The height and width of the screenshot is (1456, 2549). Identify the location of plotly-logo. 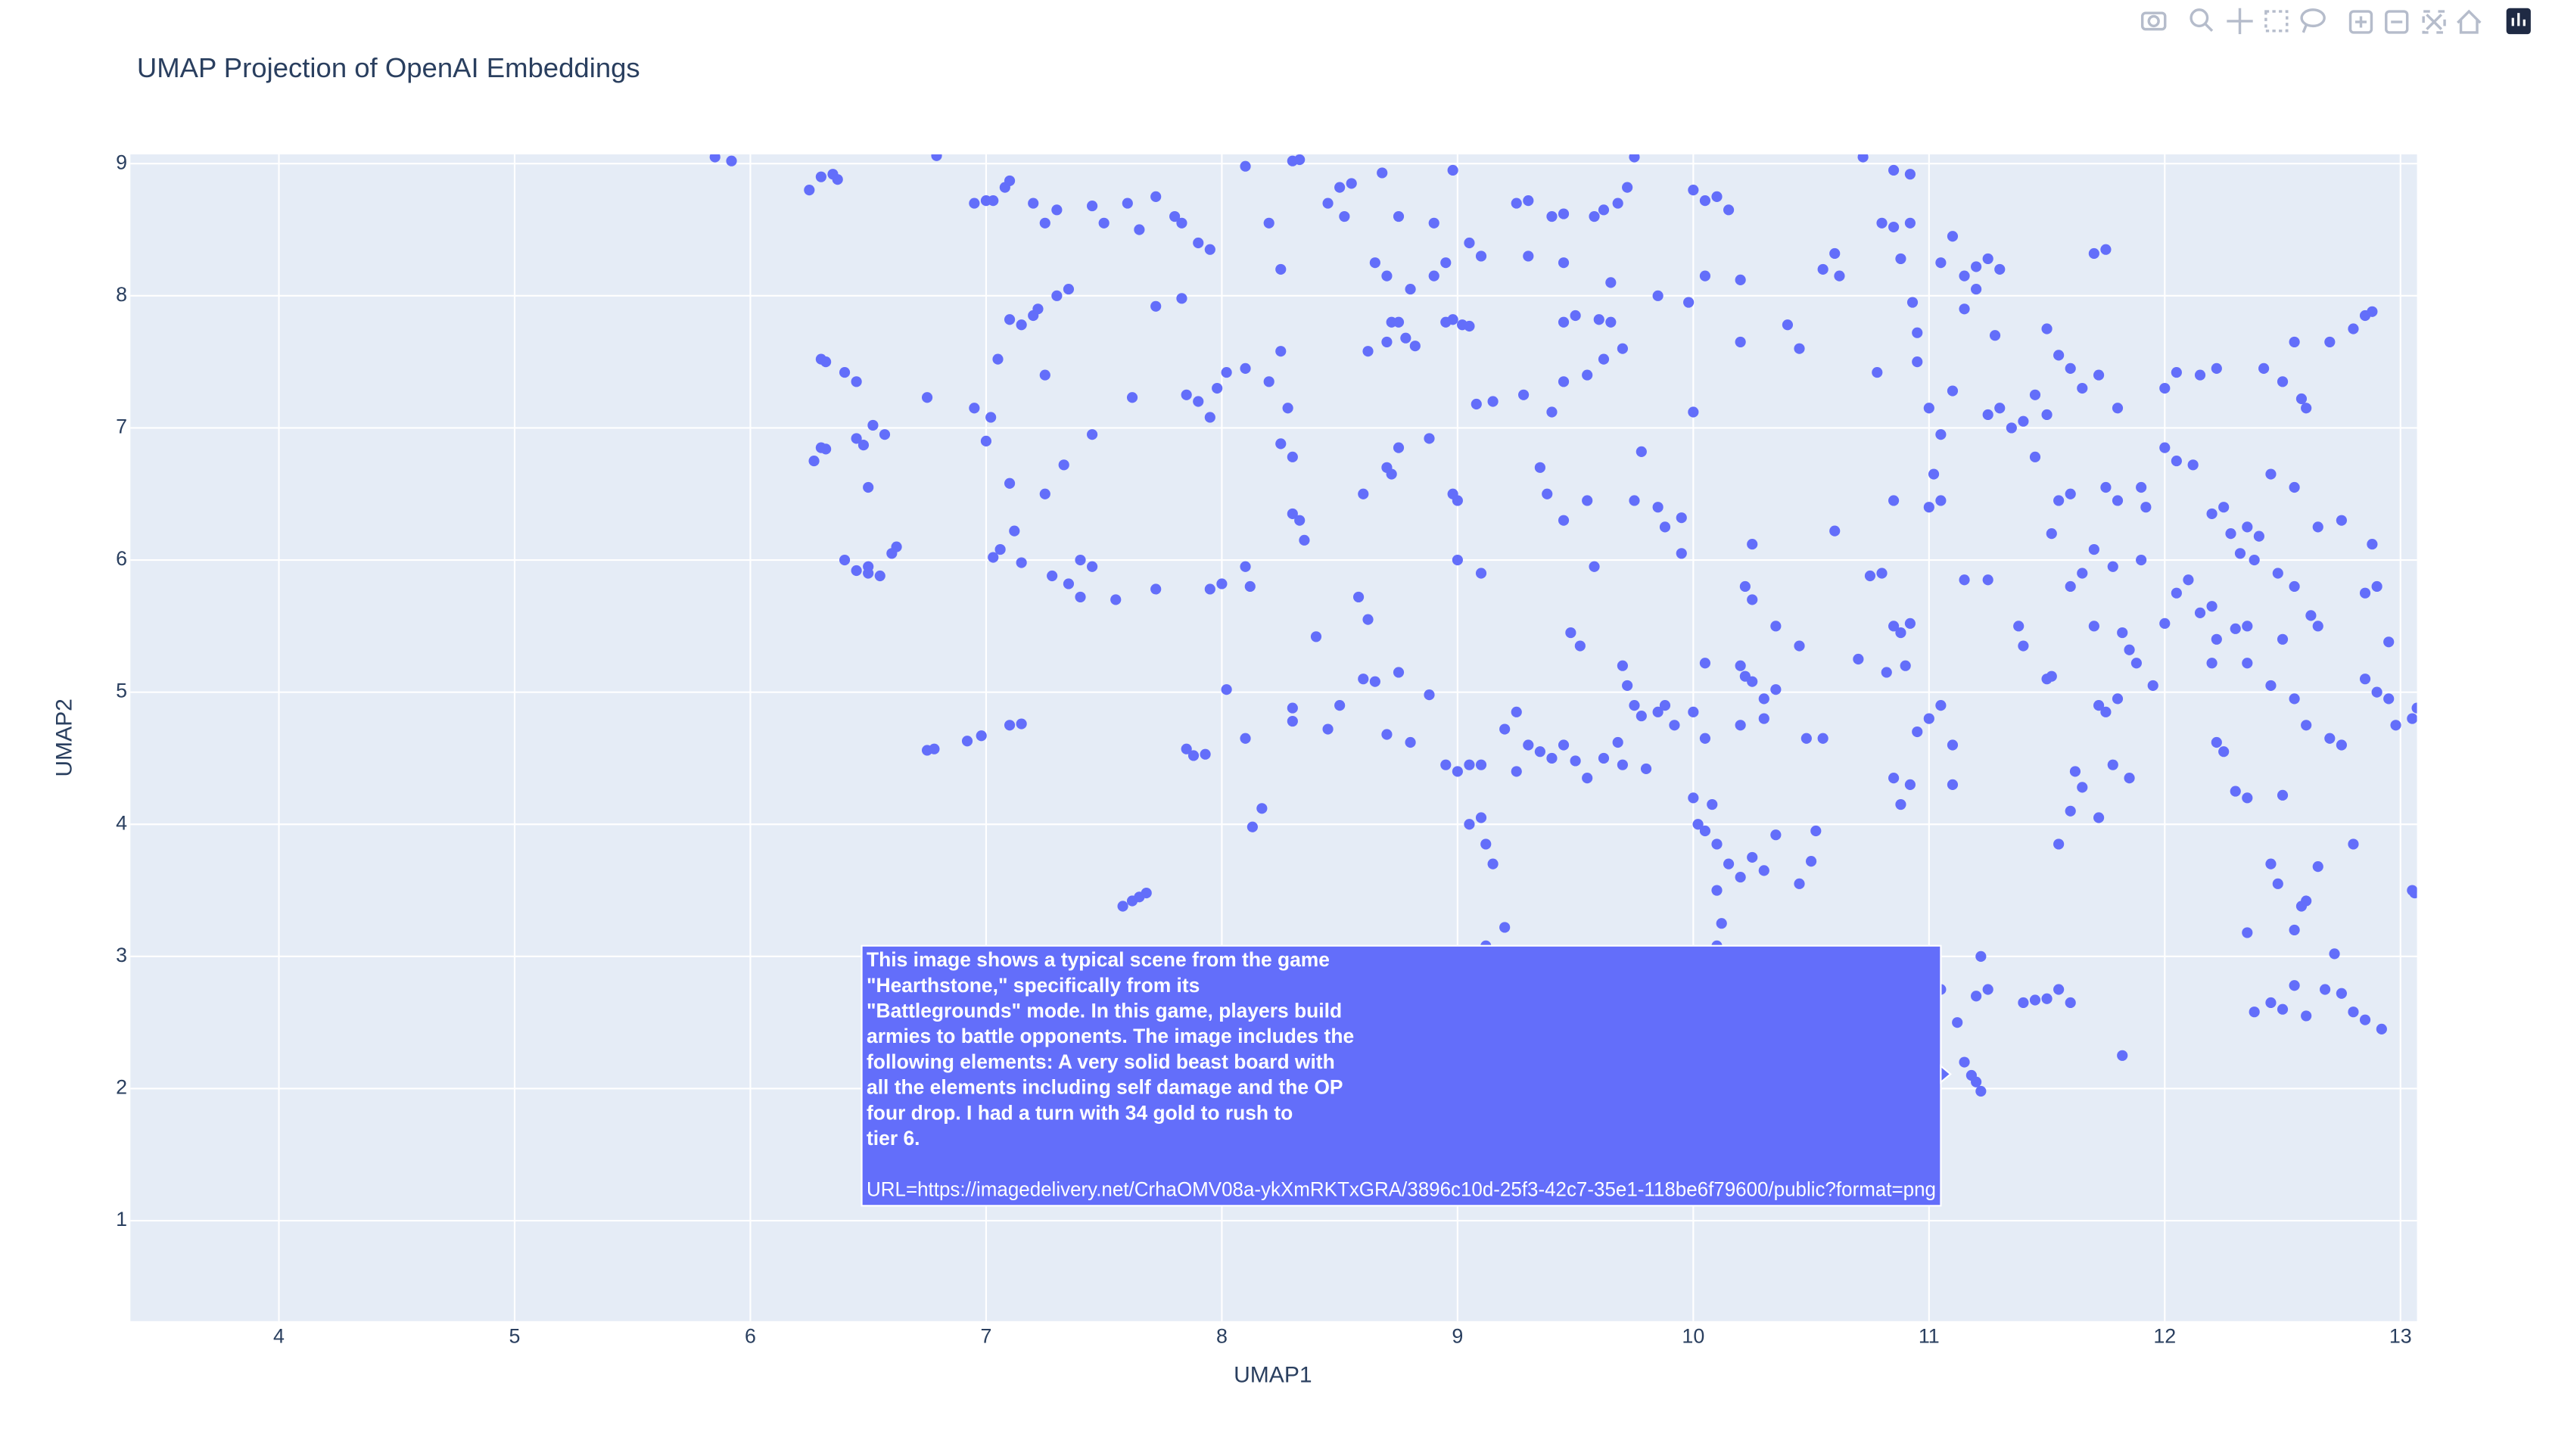
(2518, 21).